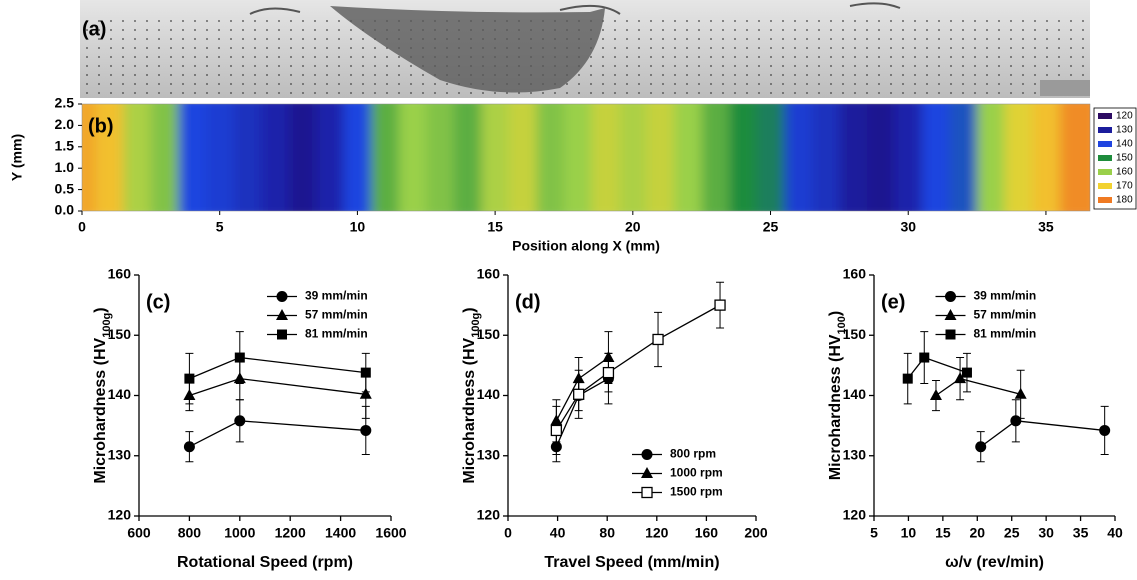 The height and width of the screenshot is (580, 1137). I want to click on legend-label: 180, so click(1124, 200).